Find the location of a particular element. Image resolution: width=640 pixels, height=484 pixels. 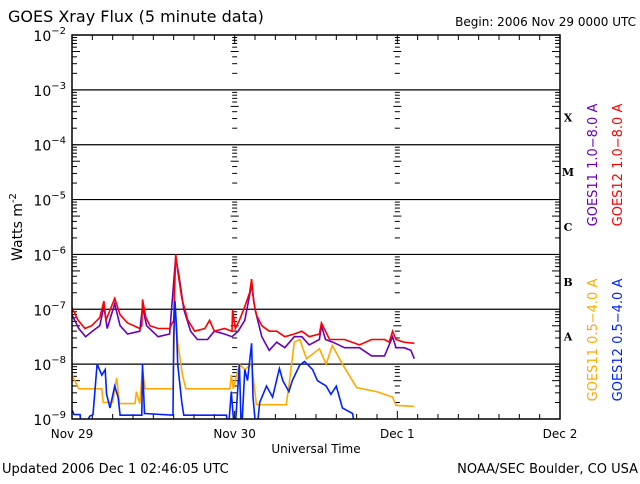

x-tick-label: Nov 29 is located at coordinates (72, 434).